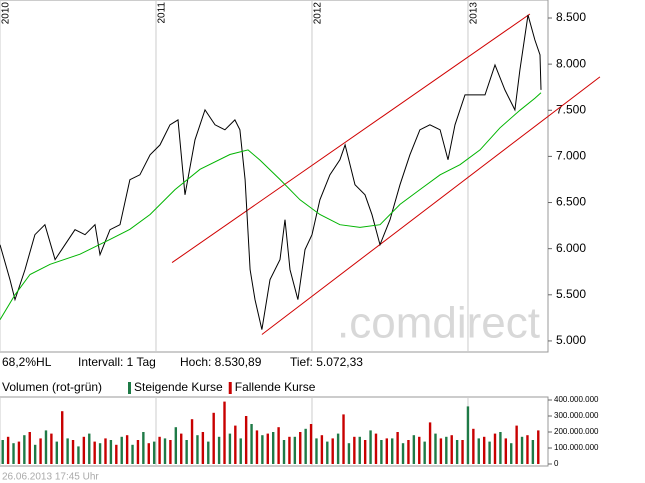  I want to click on x-tick-label: 2010, so click(6, 13).